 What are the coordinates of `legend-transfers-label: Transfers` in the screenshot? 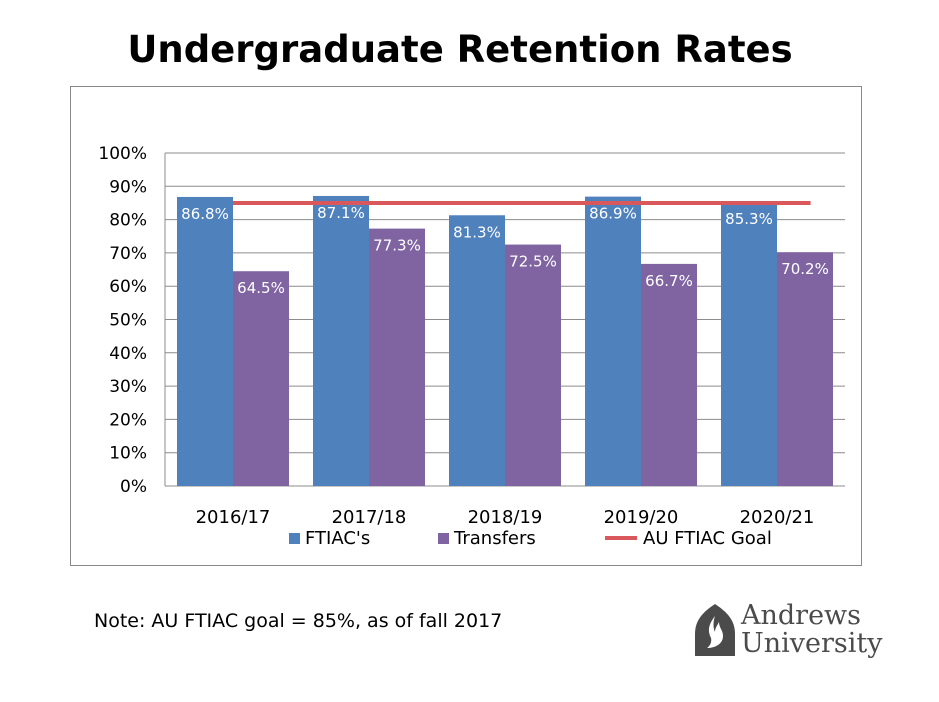 It's located at (494, 538).